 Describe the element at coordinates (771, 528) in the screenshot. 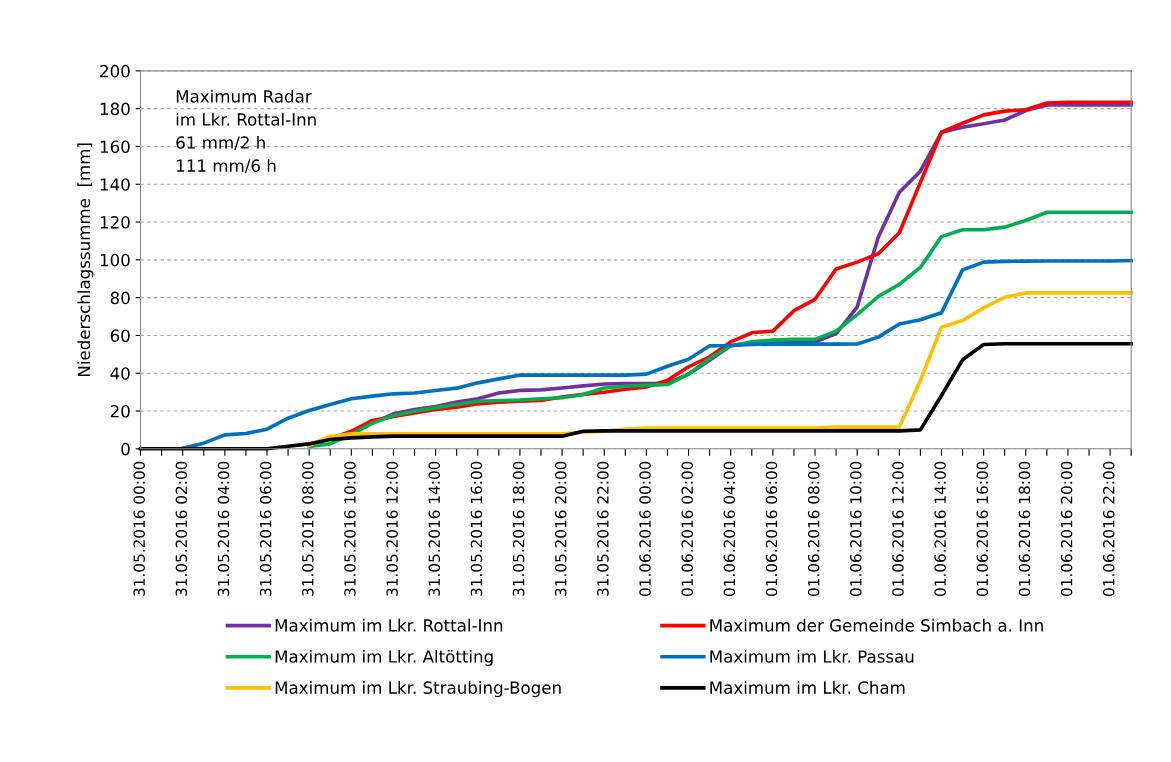

I see `x-tick-label: 01.06.2016 06:00` at that location.